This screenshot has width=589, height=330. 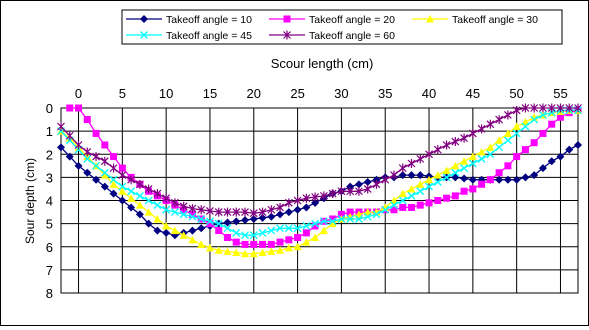 I want to click on legend-marker, so click(x=144, y=19).